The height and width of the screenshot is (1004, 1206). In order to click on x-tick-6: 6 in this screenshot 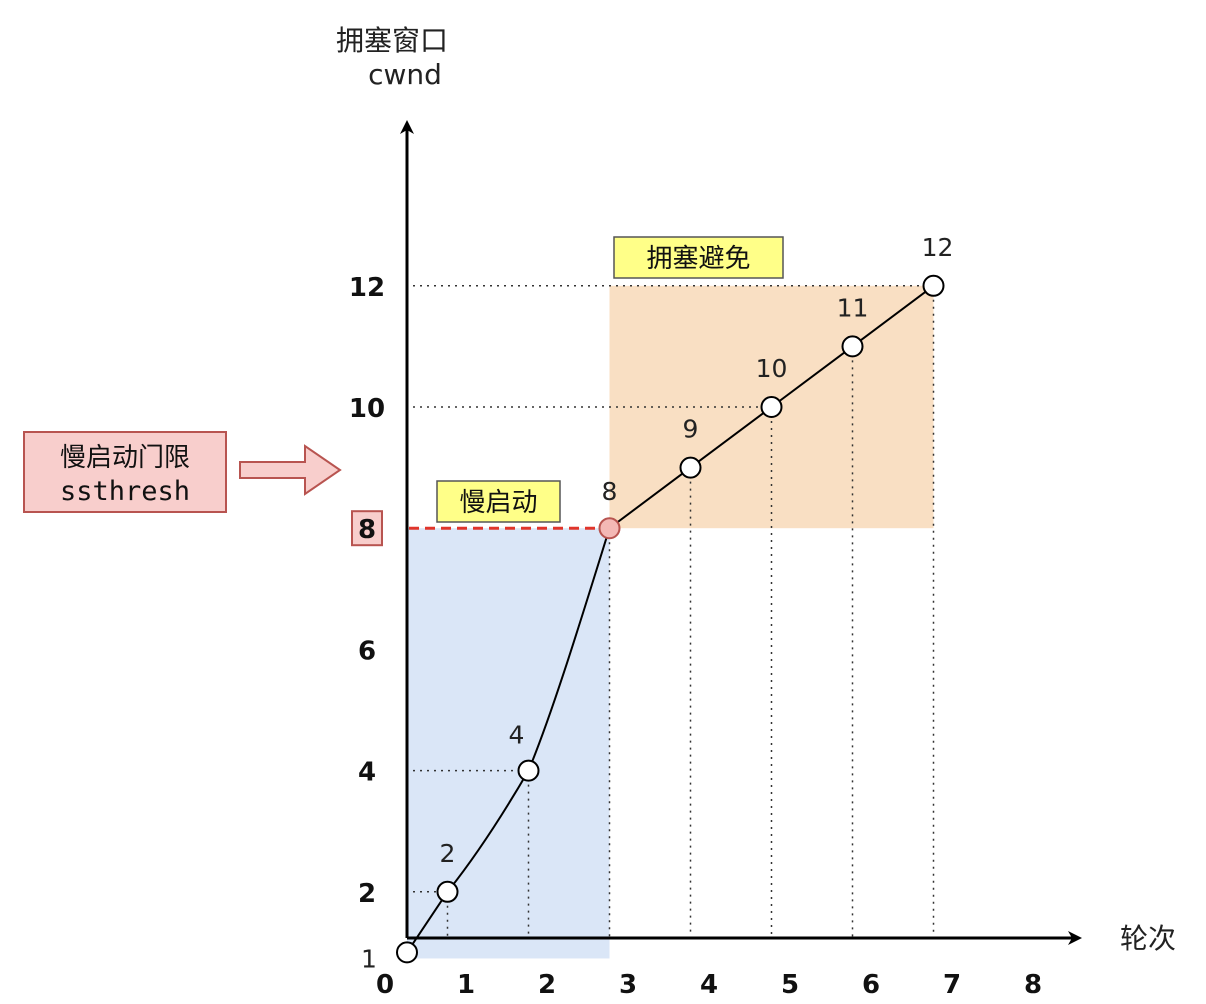, I will do `click(871, 985)`.